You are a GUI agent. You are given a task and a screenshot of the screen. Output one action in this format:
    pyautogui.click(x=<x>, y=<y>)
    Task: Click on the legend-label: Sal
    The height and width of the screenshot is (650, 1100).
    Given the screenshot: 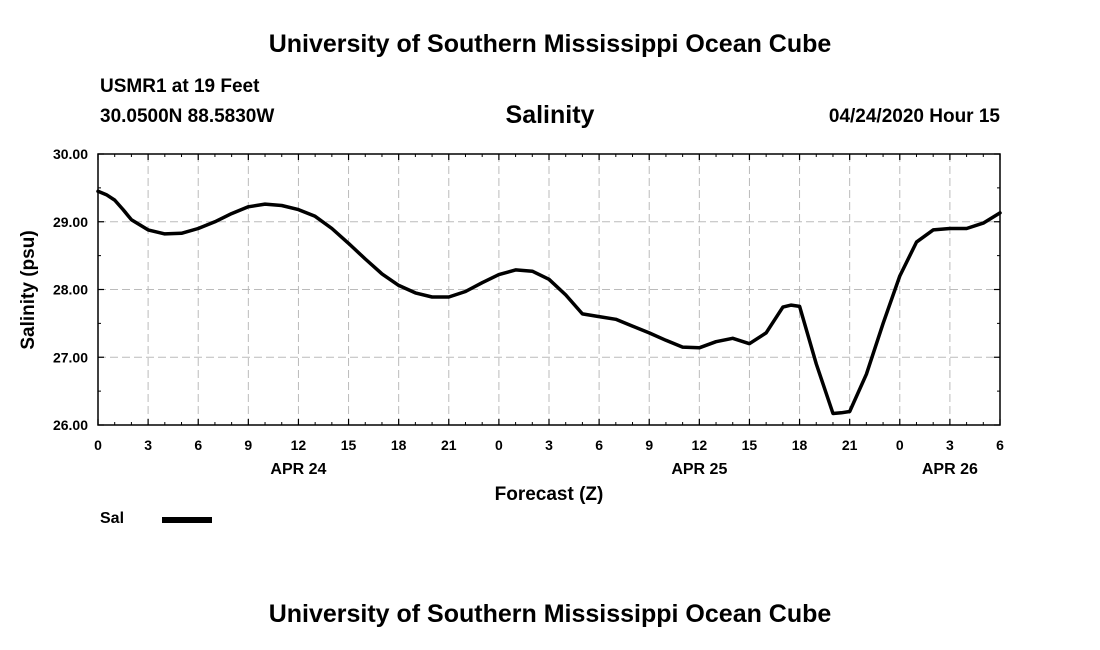 What is the action you would take?
    pyautogui.click(x=112, y=518)
    